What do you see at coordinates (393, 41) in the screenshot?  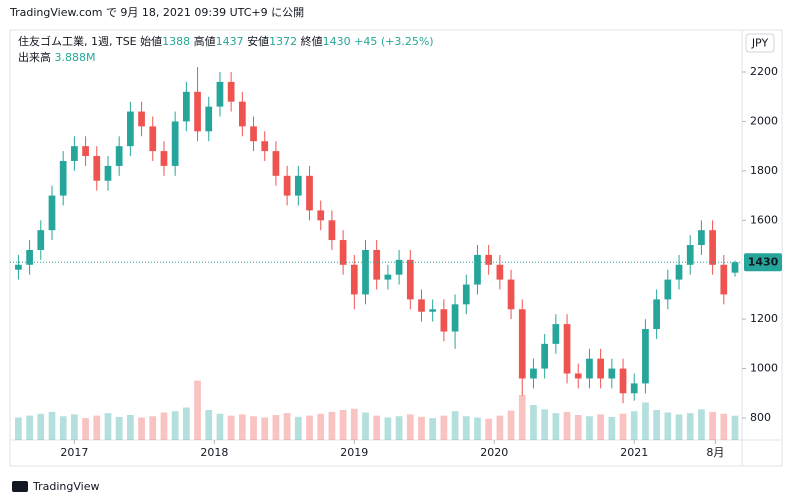 I see `change: +45 (+3.25%)` at bounding box center [393, 41].